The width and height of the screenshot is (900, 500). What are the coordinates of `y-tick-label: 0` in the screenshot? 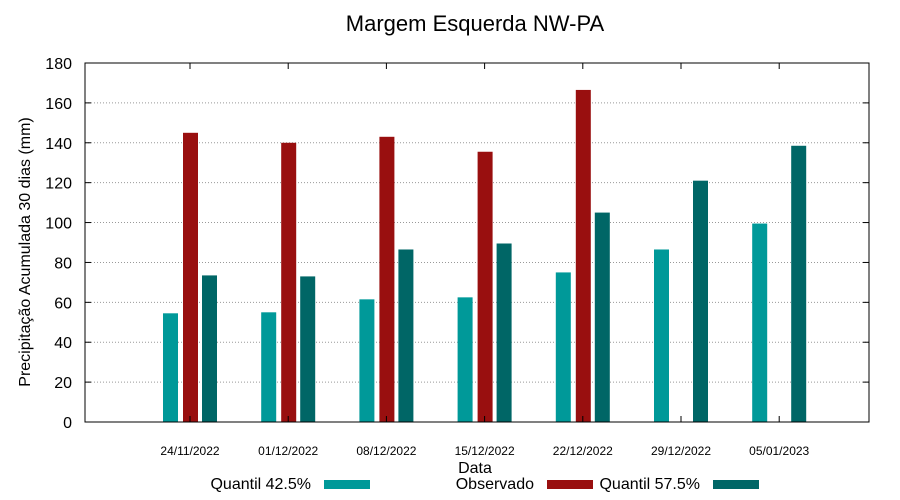 It's located at (67, 423).